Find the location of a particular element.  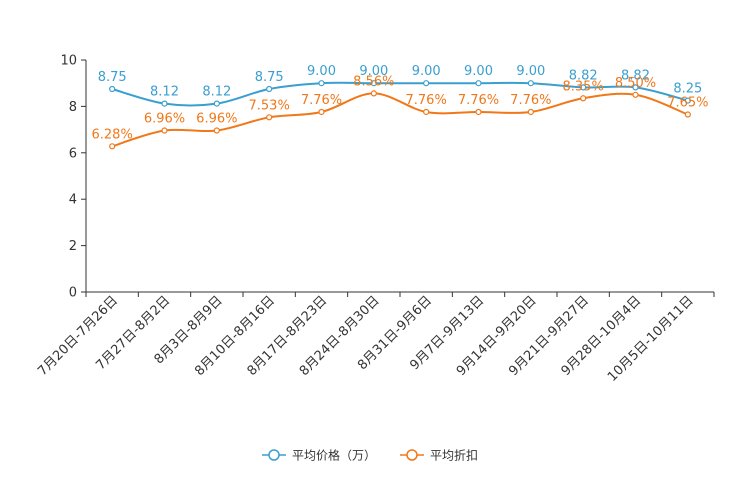

y-tick-label: 6 is located at coordinates (73, 153).